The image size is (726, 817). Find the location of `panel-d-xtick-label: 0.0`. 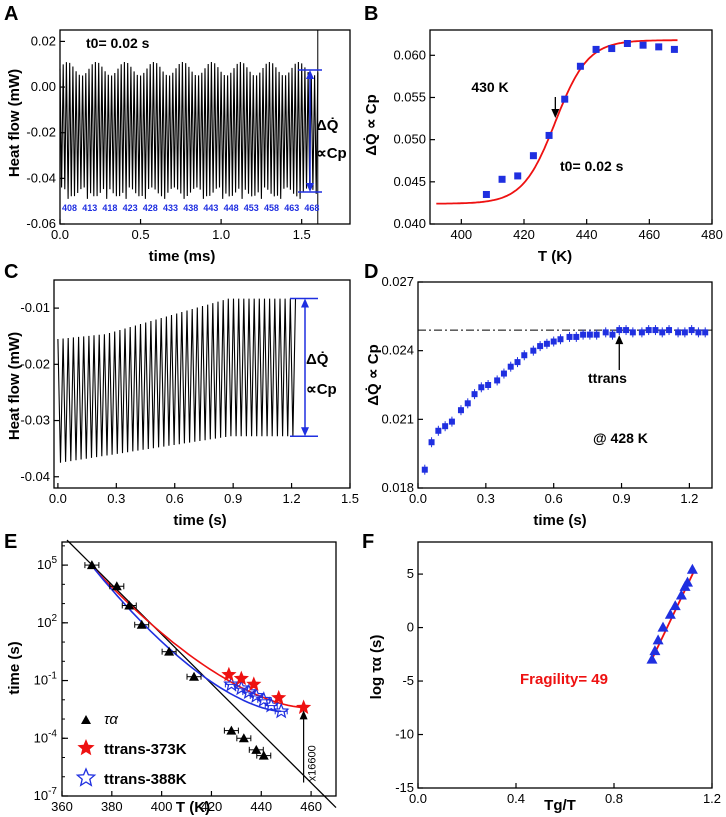

panel-d-xtick-label: 0.0 is located at coordinates (418, 498).